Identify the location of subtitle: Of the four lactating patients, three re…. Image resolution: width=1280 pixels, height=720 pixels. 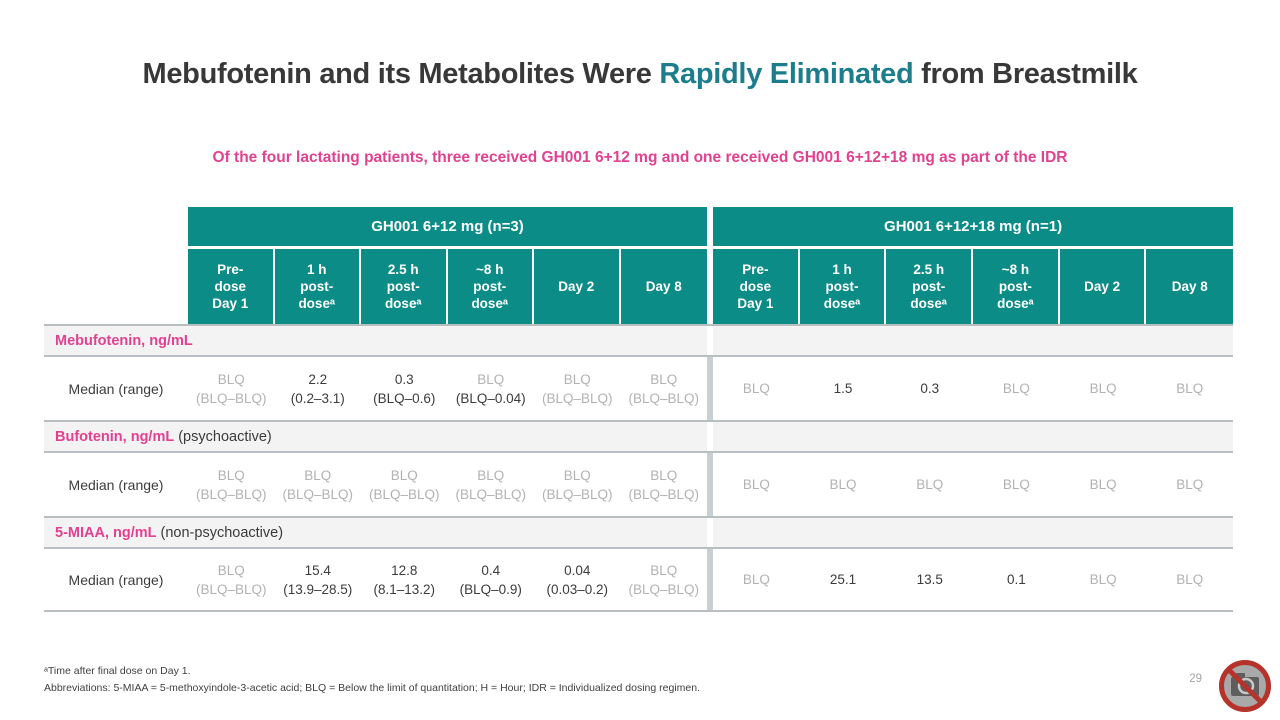
(640, 157).